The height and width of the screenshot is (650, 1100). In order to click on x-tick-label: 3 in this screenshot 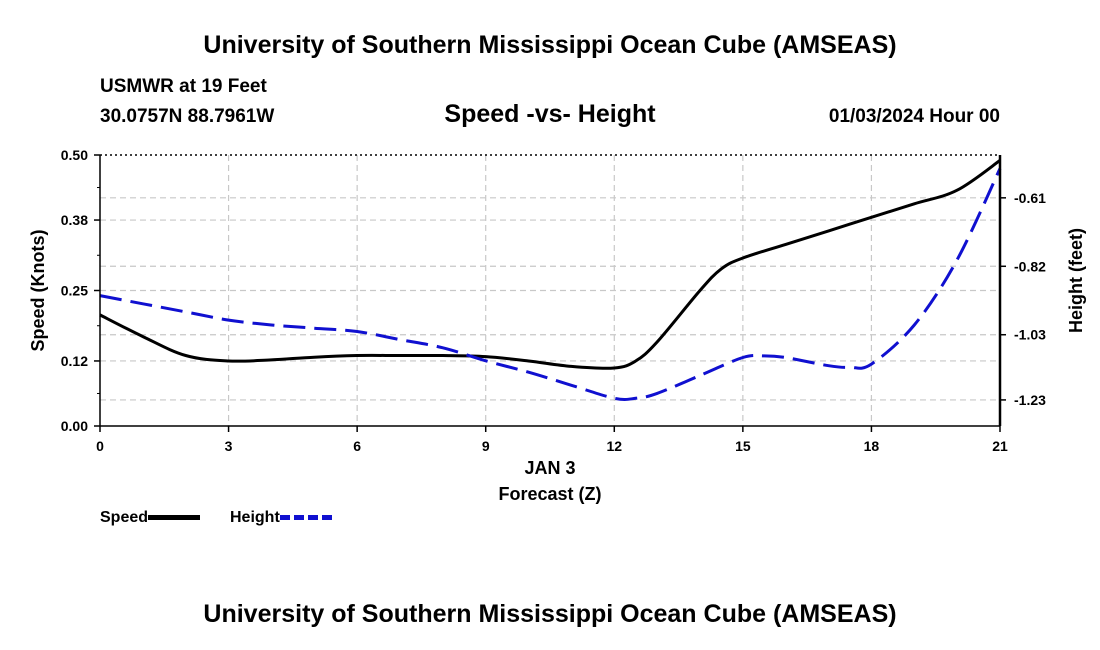, I will do `click(229, 446)`.